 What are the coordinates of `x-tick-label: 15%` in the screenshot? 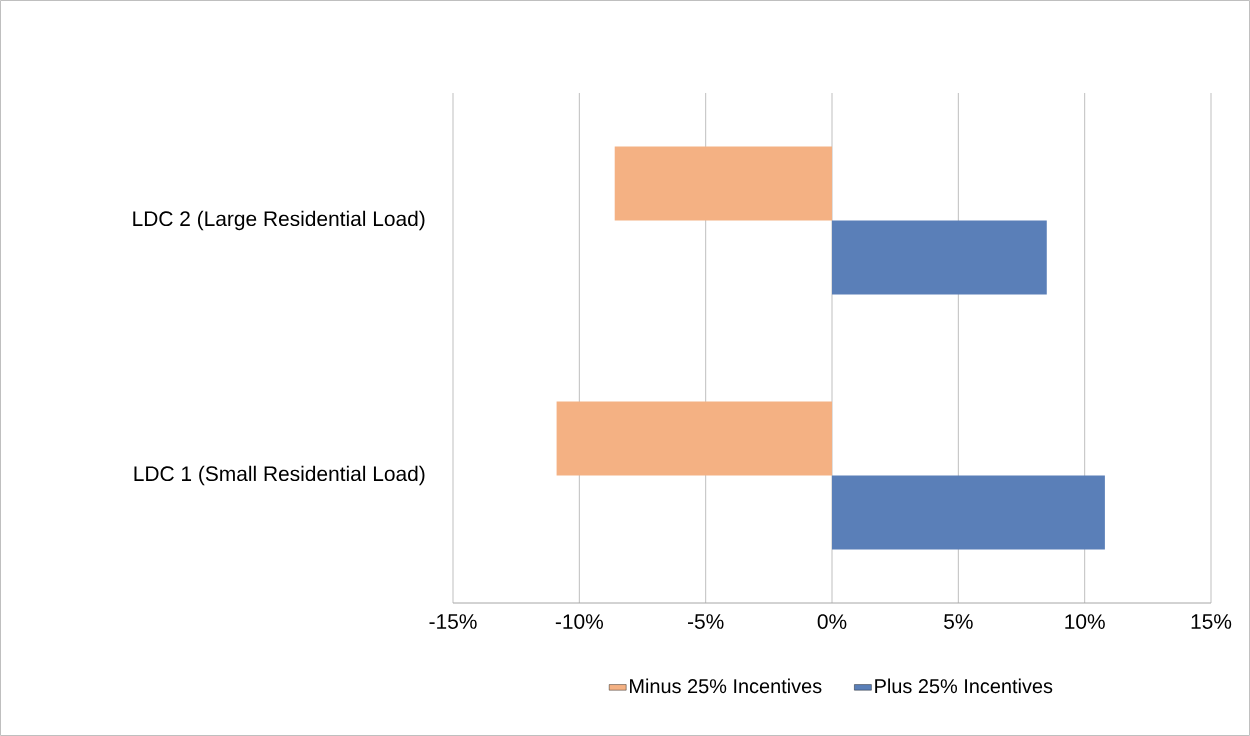 It's located at (1211, 621).